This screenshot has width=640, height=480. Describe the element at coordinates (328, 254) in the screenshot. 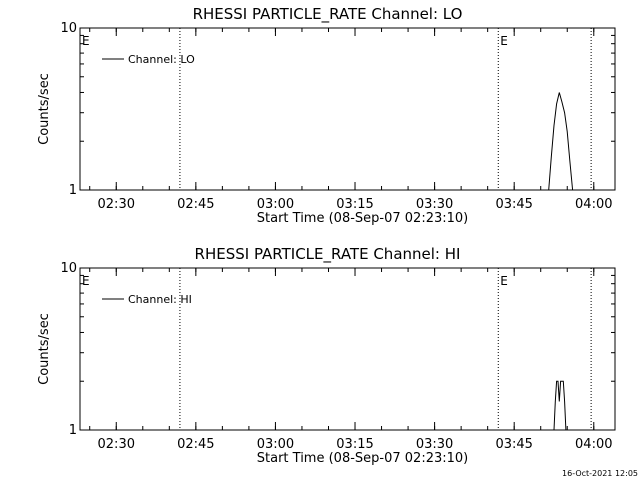

I see `chart-title: RHESSI PARTICLE_RATE Channel: HI` at that location.